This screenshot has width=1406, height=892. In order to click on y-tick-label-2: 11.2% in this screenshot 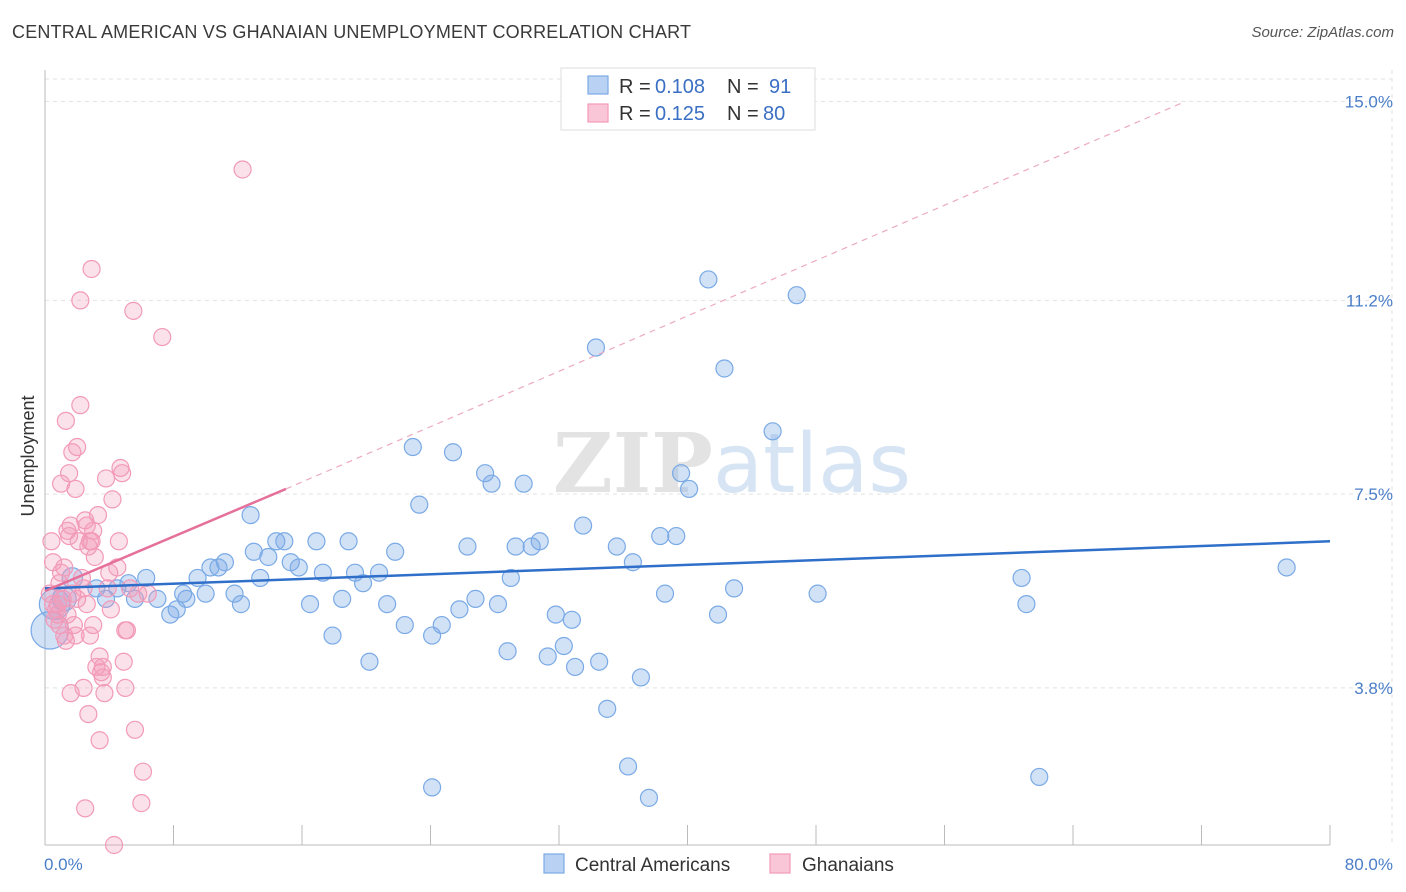, I will do `click(1369, 300)`.